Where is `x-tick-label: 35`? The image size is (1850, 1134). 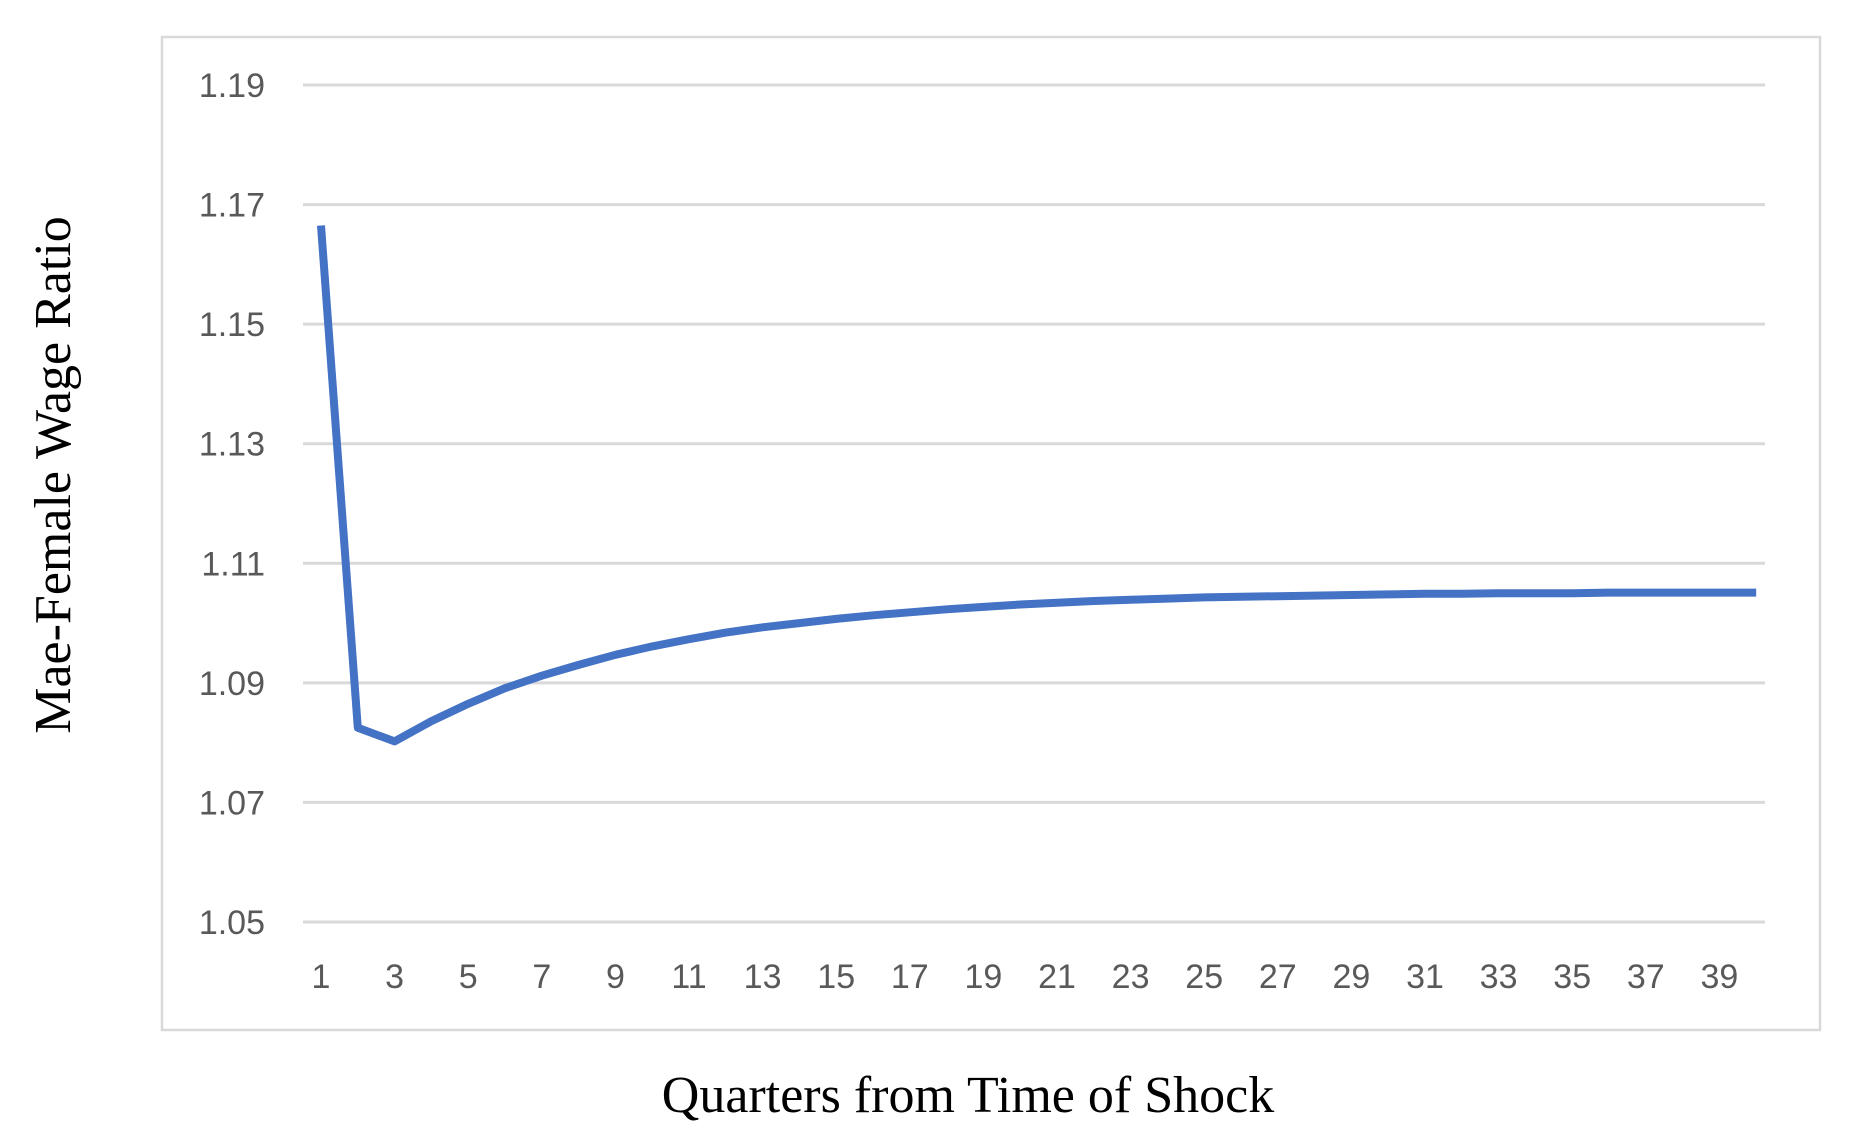
x-tick-label: 35 is located at coordinates (1572, 977).